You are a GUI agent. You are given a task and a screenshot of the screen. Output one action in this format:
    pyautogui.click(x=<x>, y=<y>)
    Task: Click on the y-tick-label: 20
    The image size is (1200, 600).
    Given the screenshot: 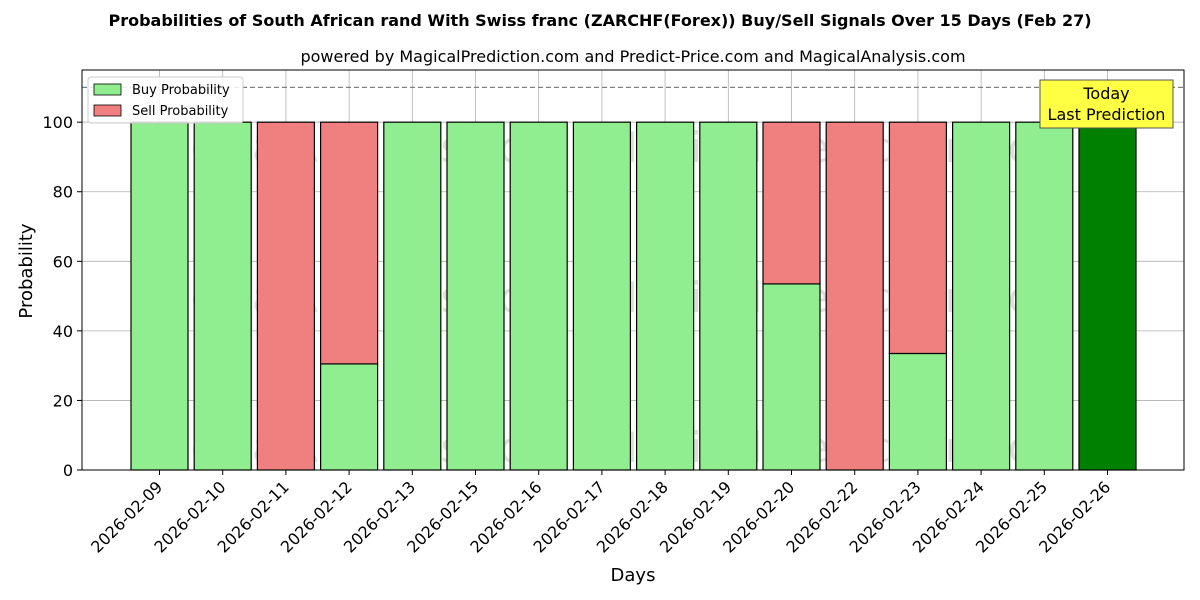 What is the action you would take?
    pyautogui.click(x=63, y=400)
    